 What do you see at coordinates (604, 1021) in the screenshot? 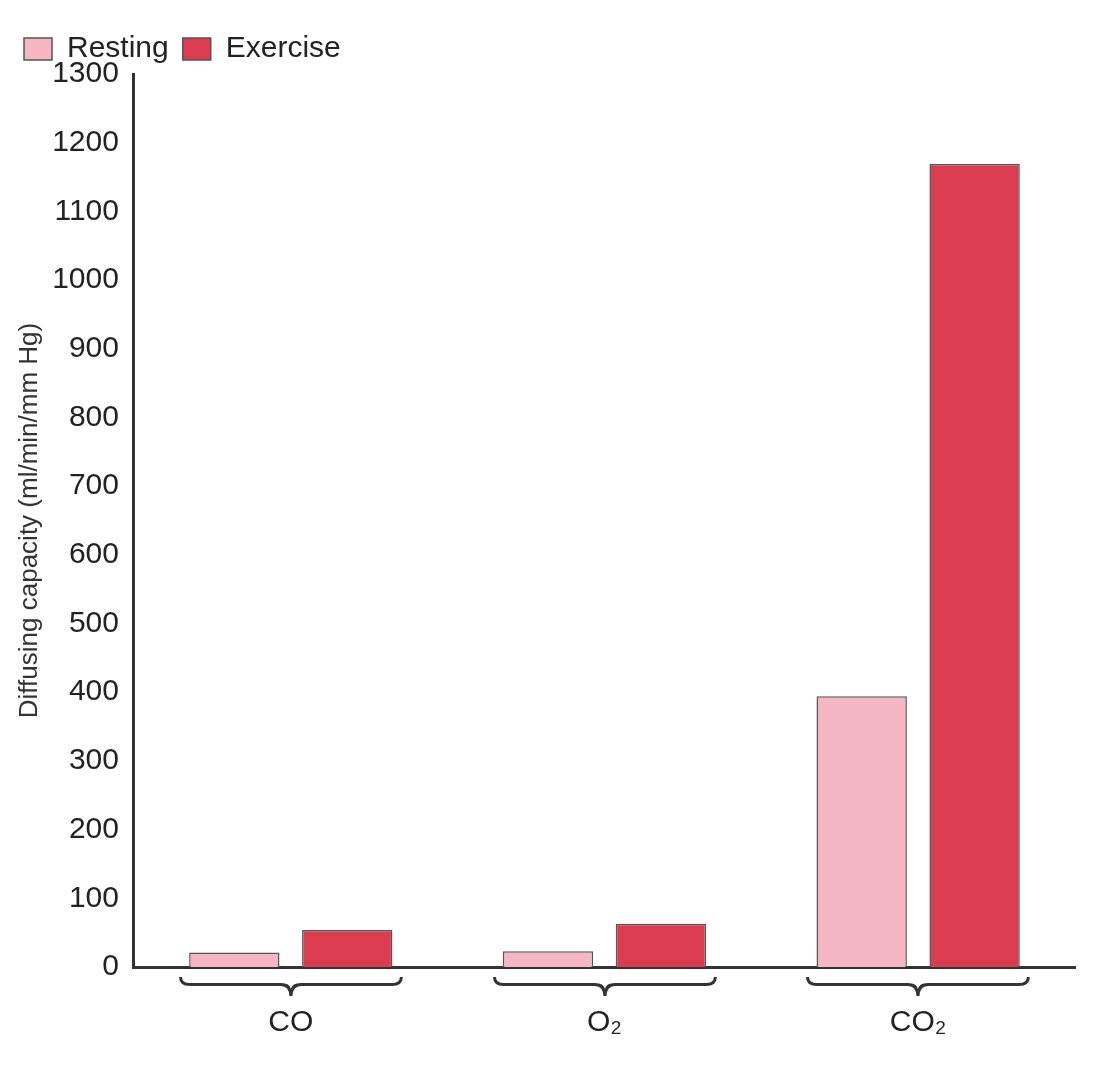
I see `x-tick-label: O₂` at bounding box center [604, 1021].